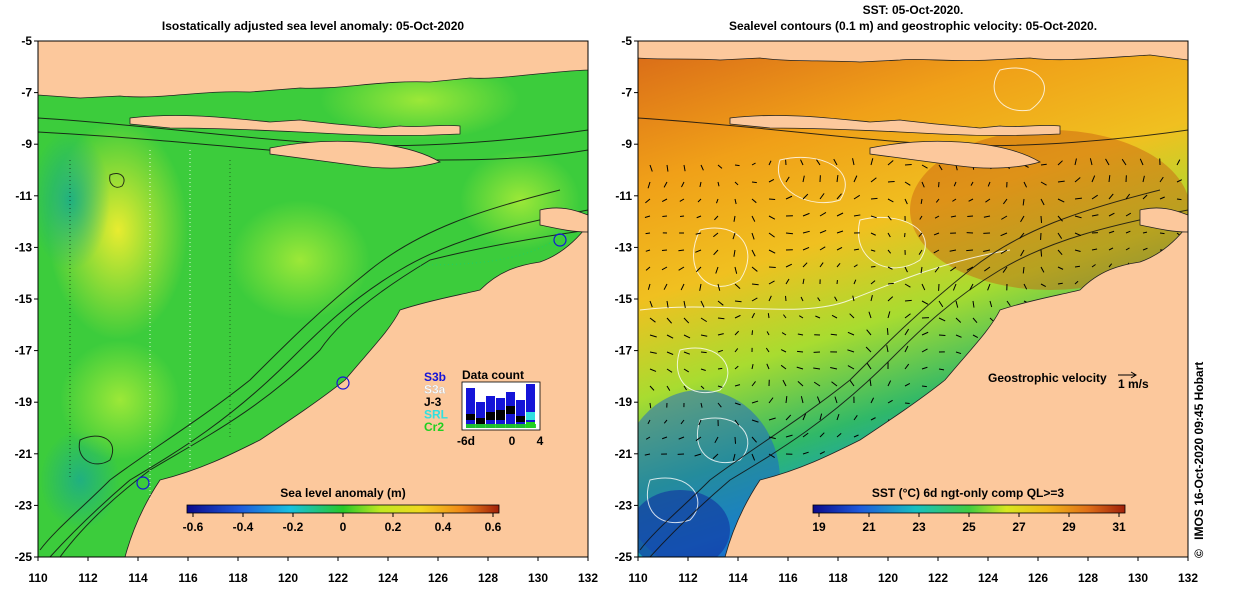  What do you see at coordinates (1199, 460) in the screenshot?
I see `imos-credit: © IMOS 16-Oct-2020 09:45 Hobart` at bounding box center [1199, 460].